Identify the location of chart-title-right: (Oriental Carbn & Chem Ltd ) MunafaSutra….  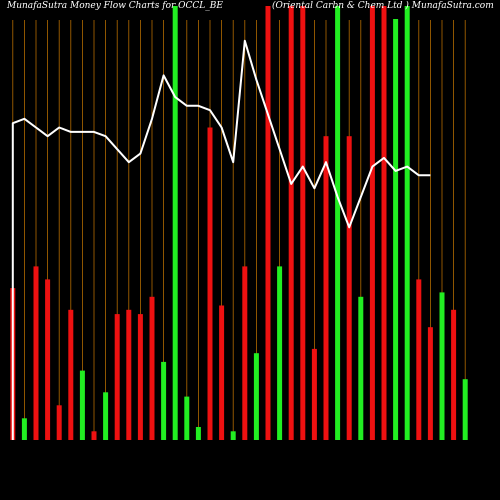
(383, 5).